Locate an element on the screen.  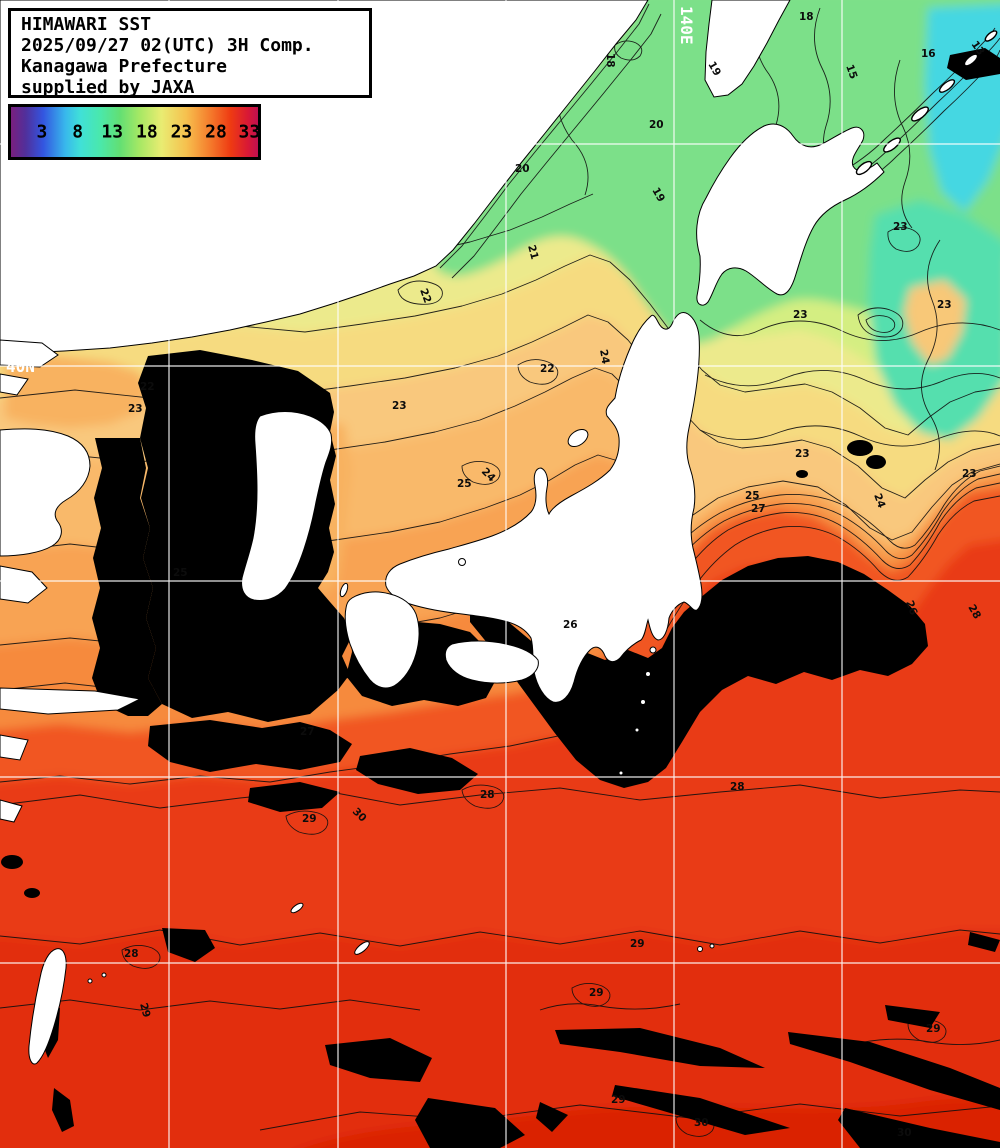
colorbar-value: 33 is located at coordinates (249, 132).